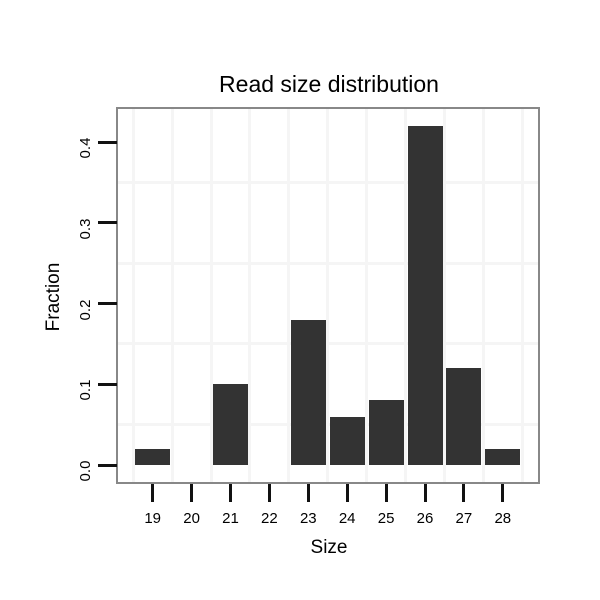  I want to click on x-tick-label: 28, so click(503, 518).